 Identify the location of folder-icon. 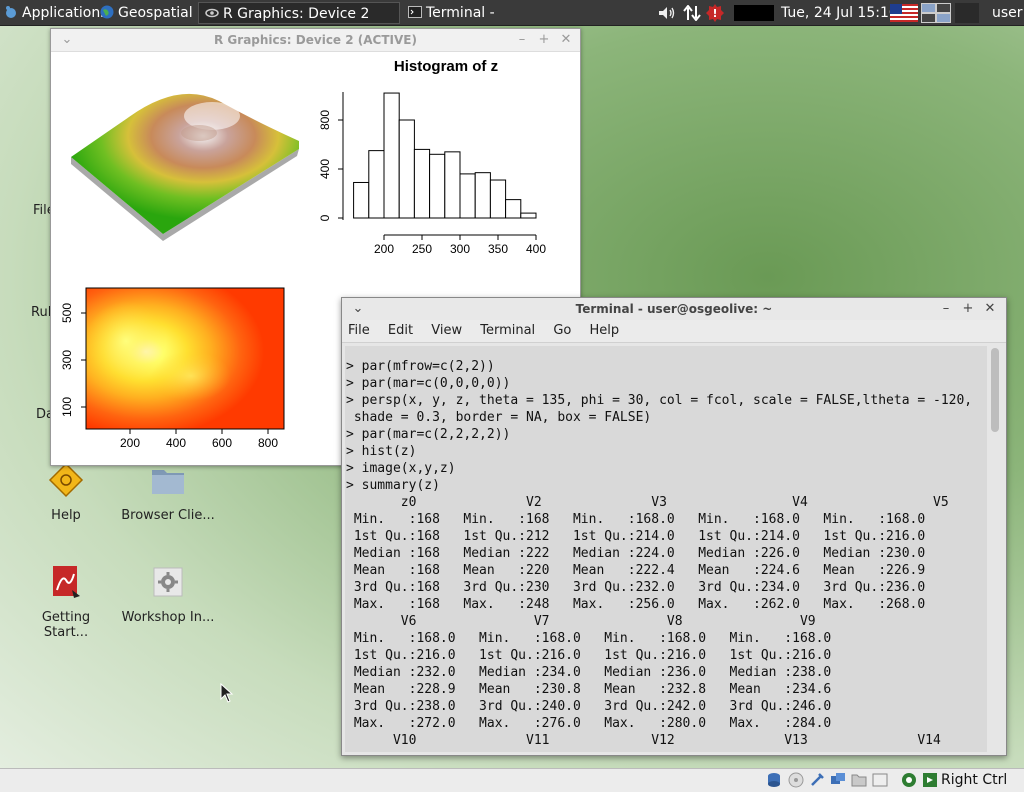
(168, 482).